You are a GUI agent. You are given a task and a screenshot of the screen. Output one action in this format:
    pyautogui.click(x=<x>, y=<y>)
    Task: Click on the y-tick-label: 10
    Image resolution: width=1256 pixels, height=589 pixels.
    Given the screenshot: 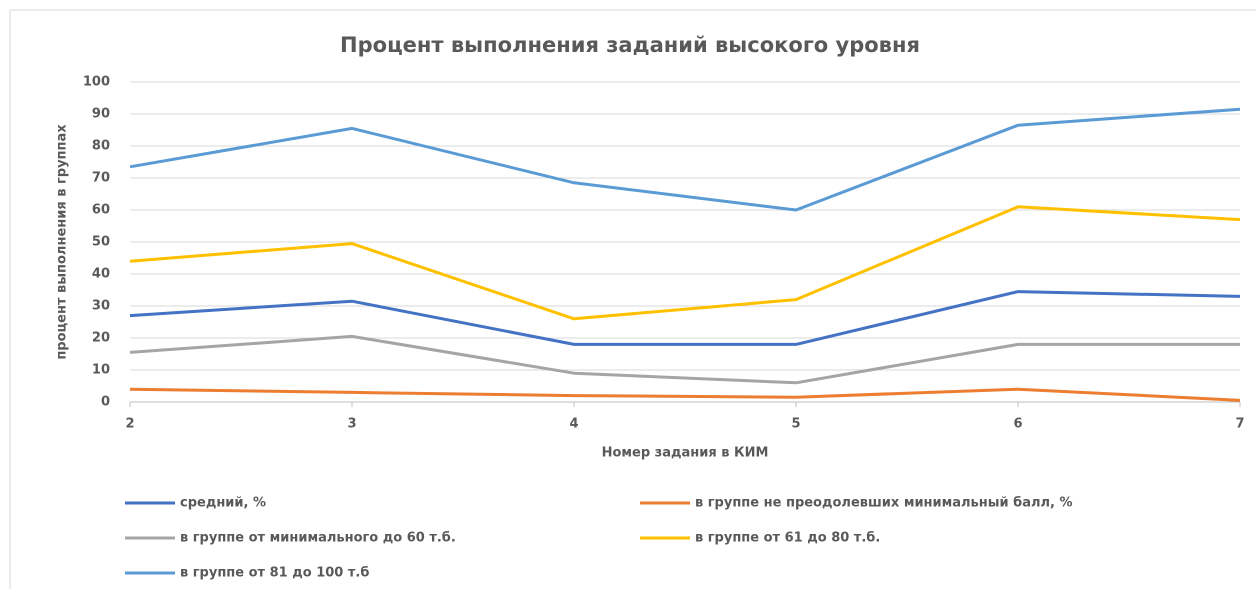 What is the action you would take?
    pyautogui.click(x=101, y=370)
    